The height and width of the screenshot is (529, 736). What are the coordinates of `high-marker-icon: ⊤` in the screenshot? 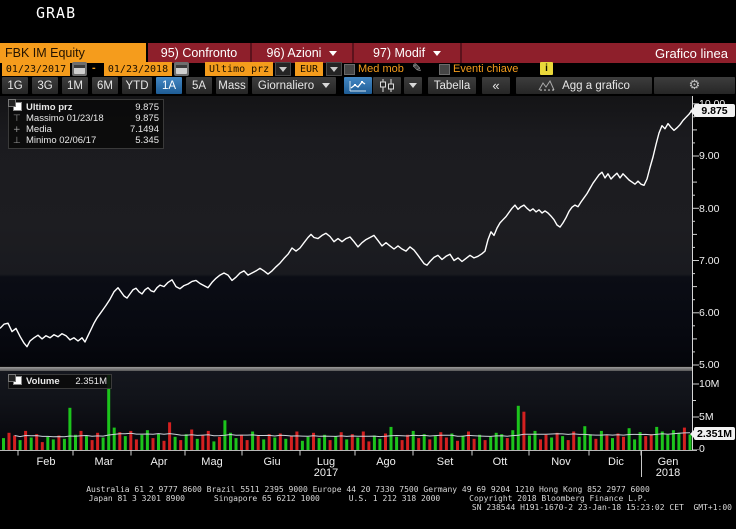 It's located at (17, 118).